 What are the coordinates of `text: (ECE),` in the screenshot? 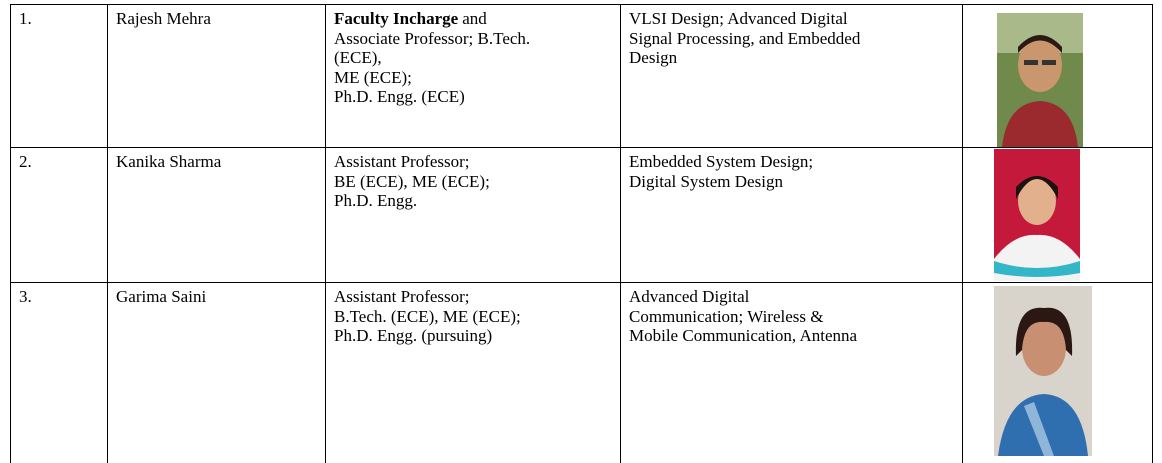 It's located at (358, 57).